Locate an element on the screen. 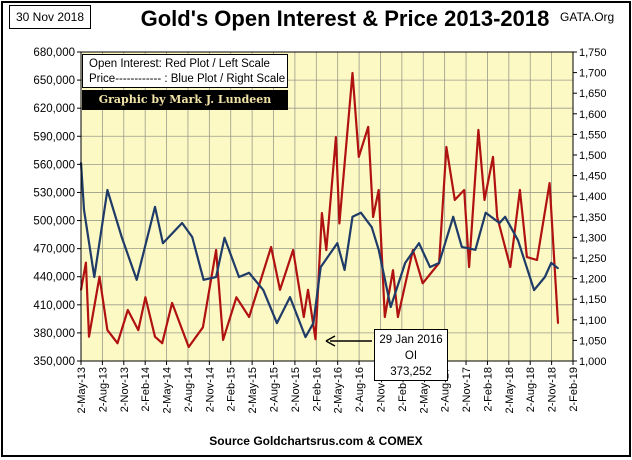 This screenshot has width=632, height=460. x-tick-label: 2-May-13 is located at coordinates (82, 390).